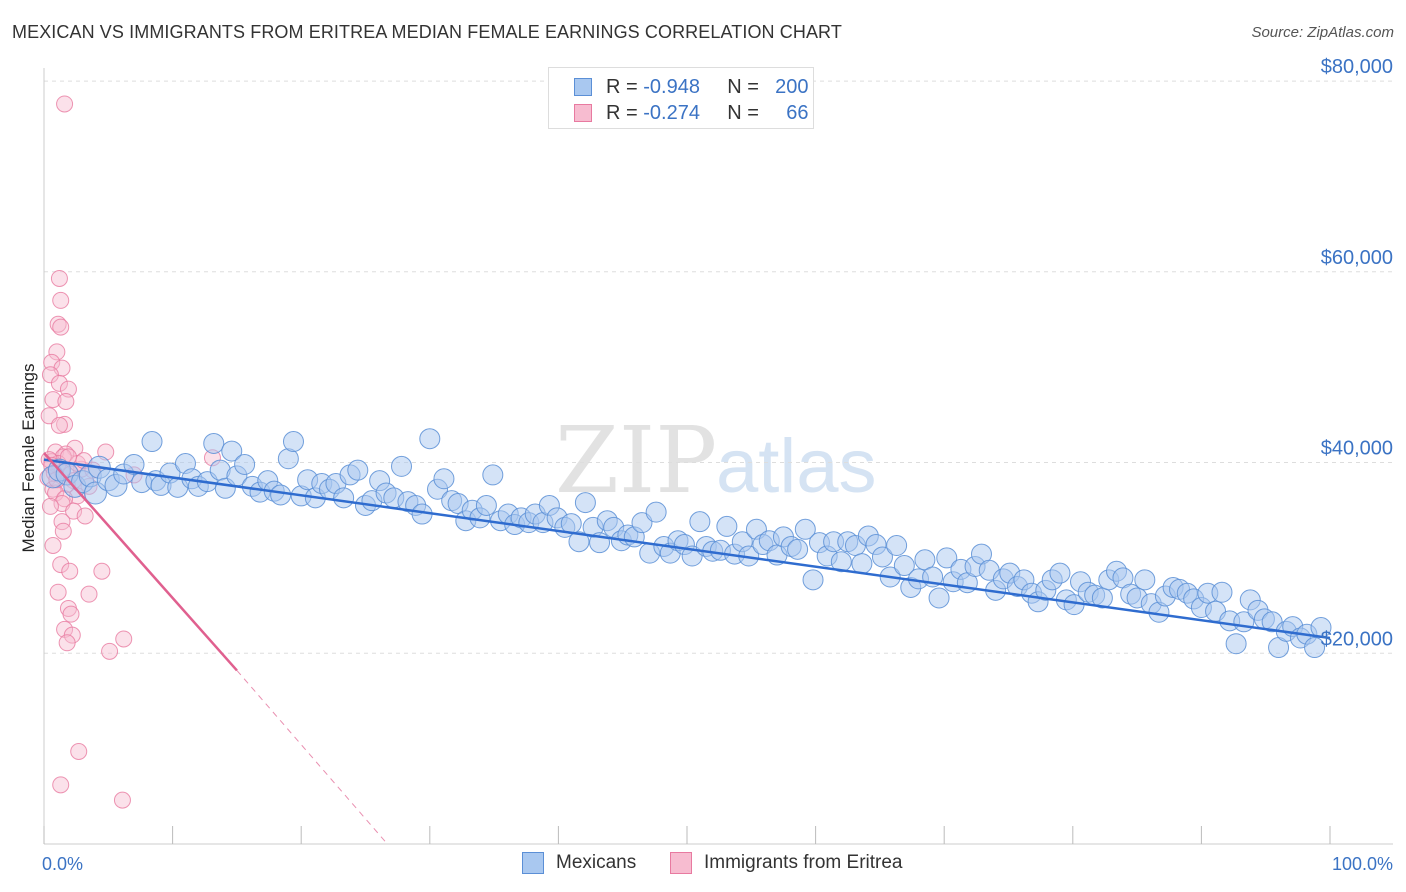 This screenshot has height=892, width=1406. I want to click on legend-swatch-eritrea, so click(583, 113).